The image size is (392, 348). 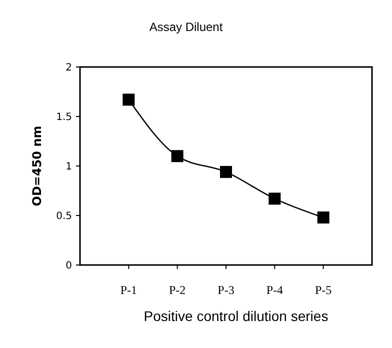 What do you see at coordinates (236, 316) in the screenshot?
I see `x-axis-title: Positive control dilution series` at bounding box center [236, 316].